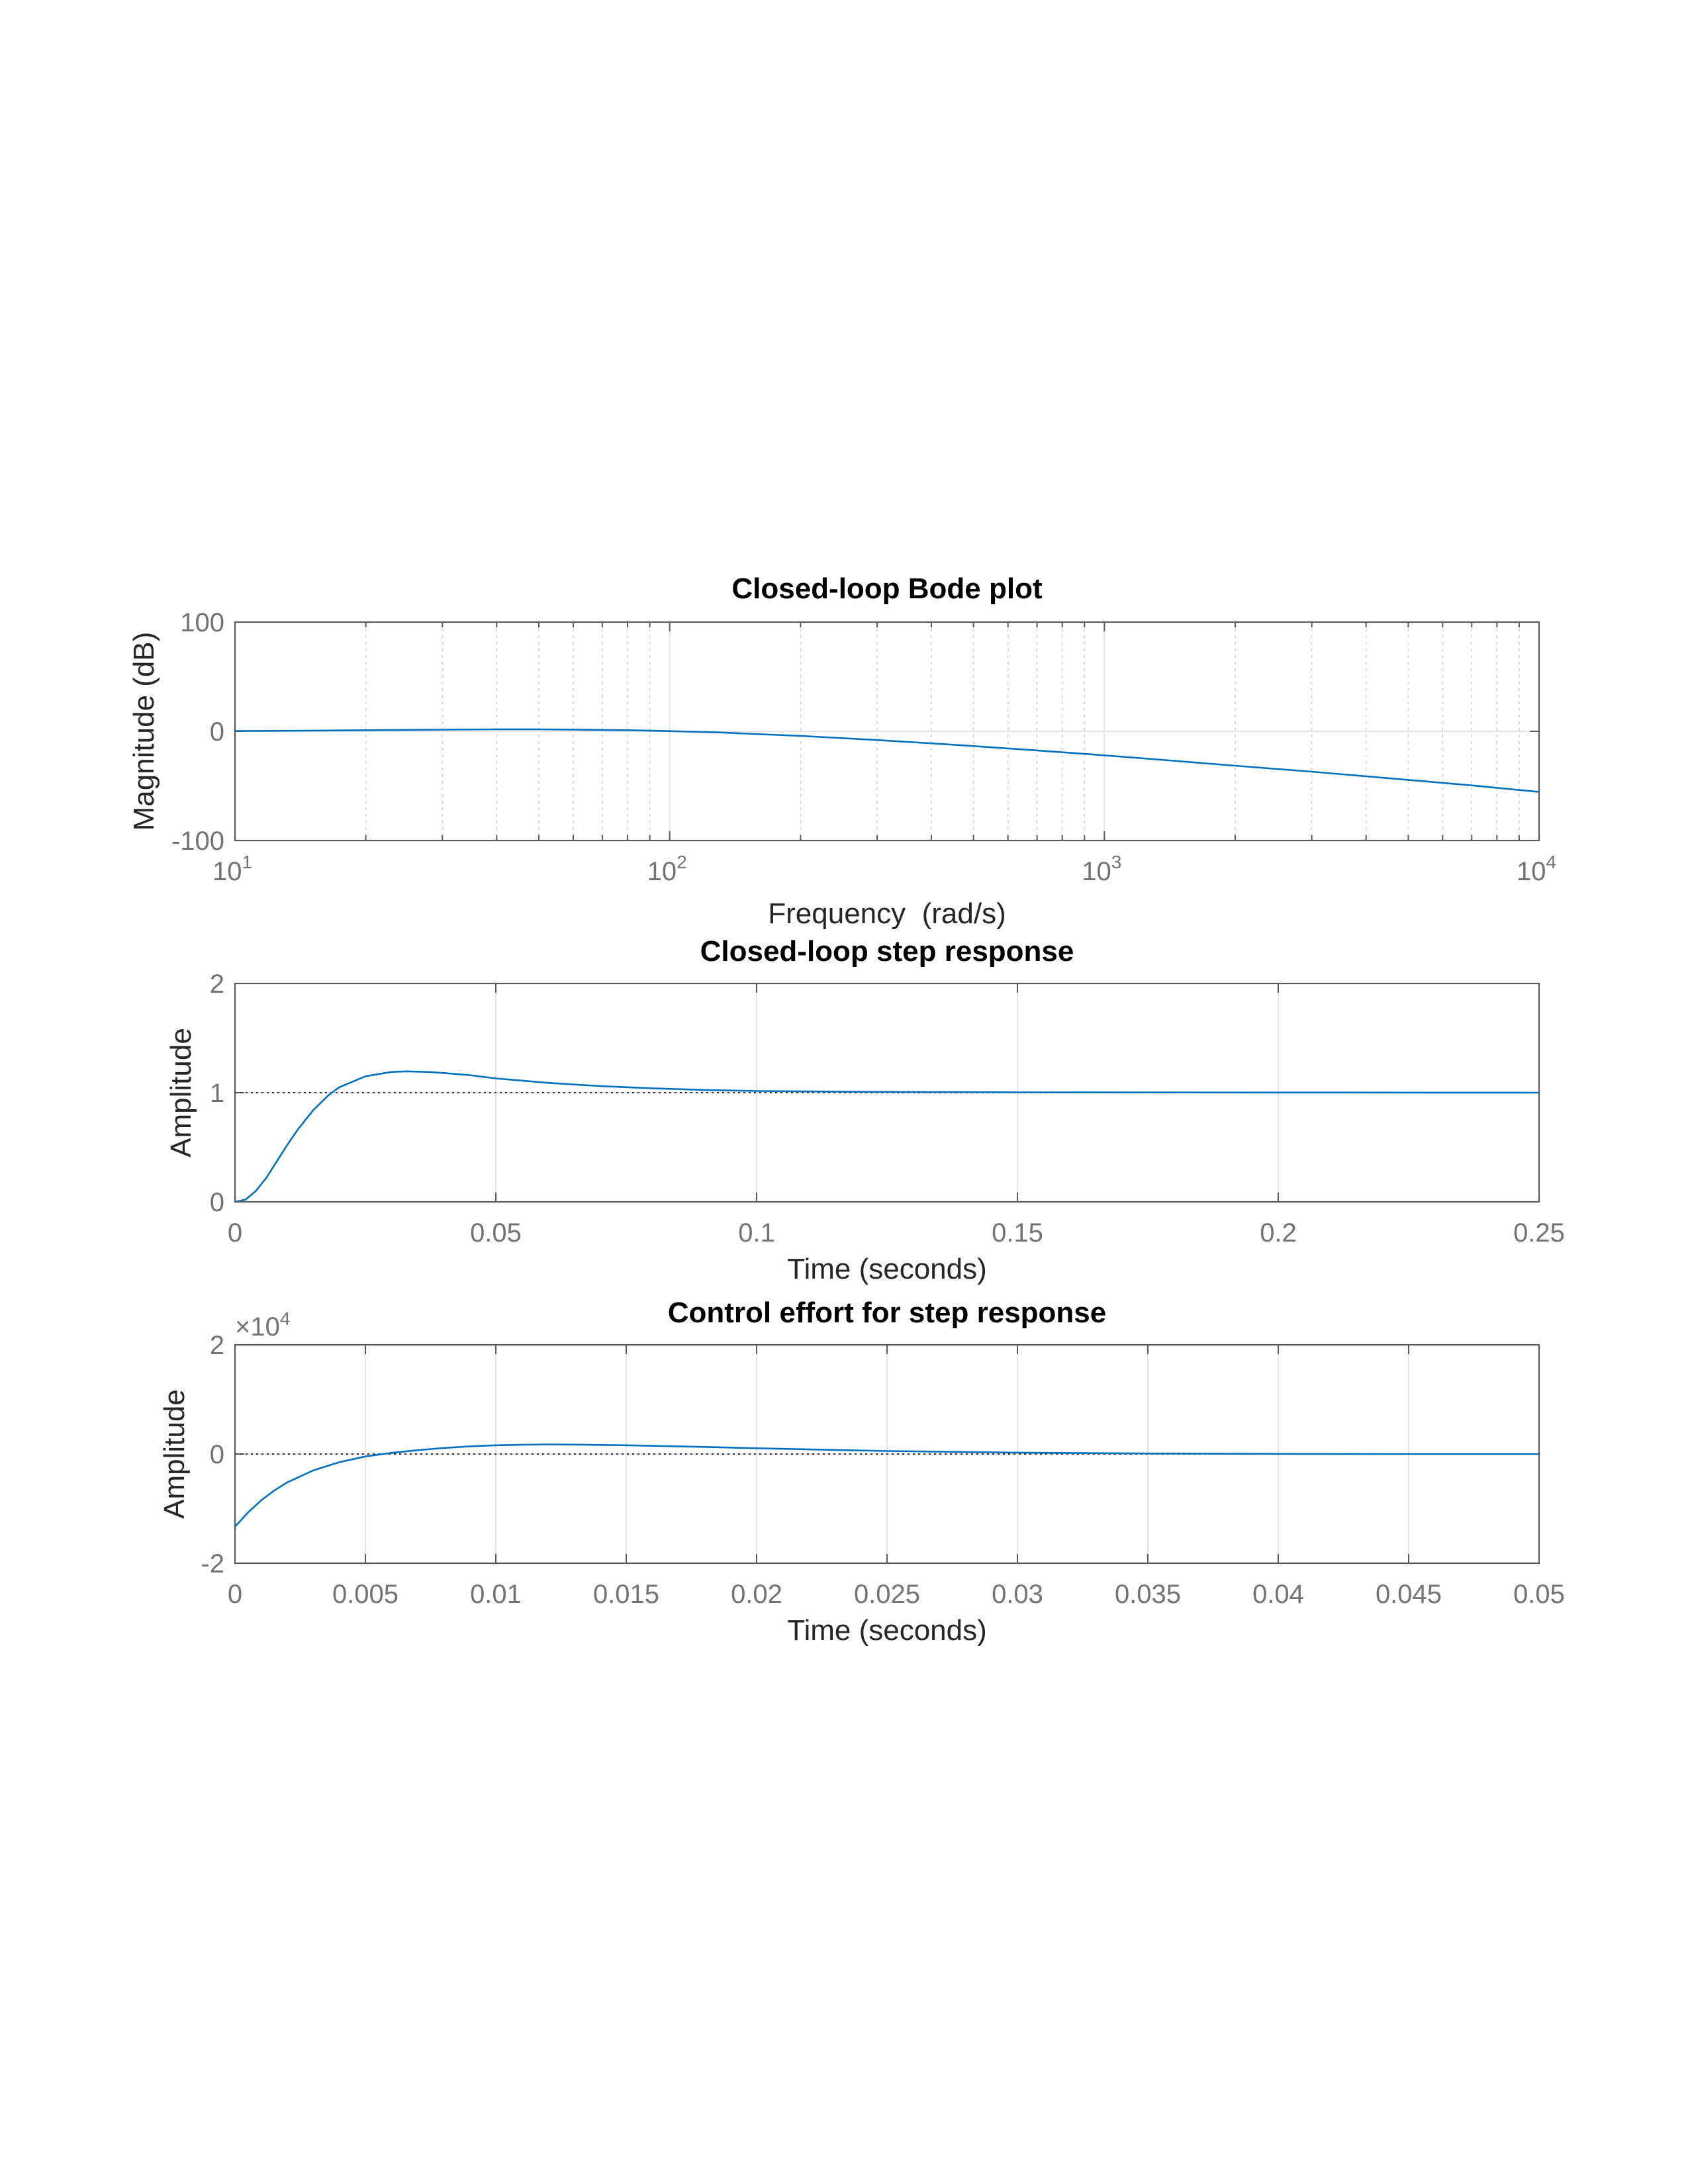 The image size is (1688, 2184). Describe the element at coordinates (887, 1630) in the screenshot. I see `effort-xlabel: Time (seconds)` at that location.